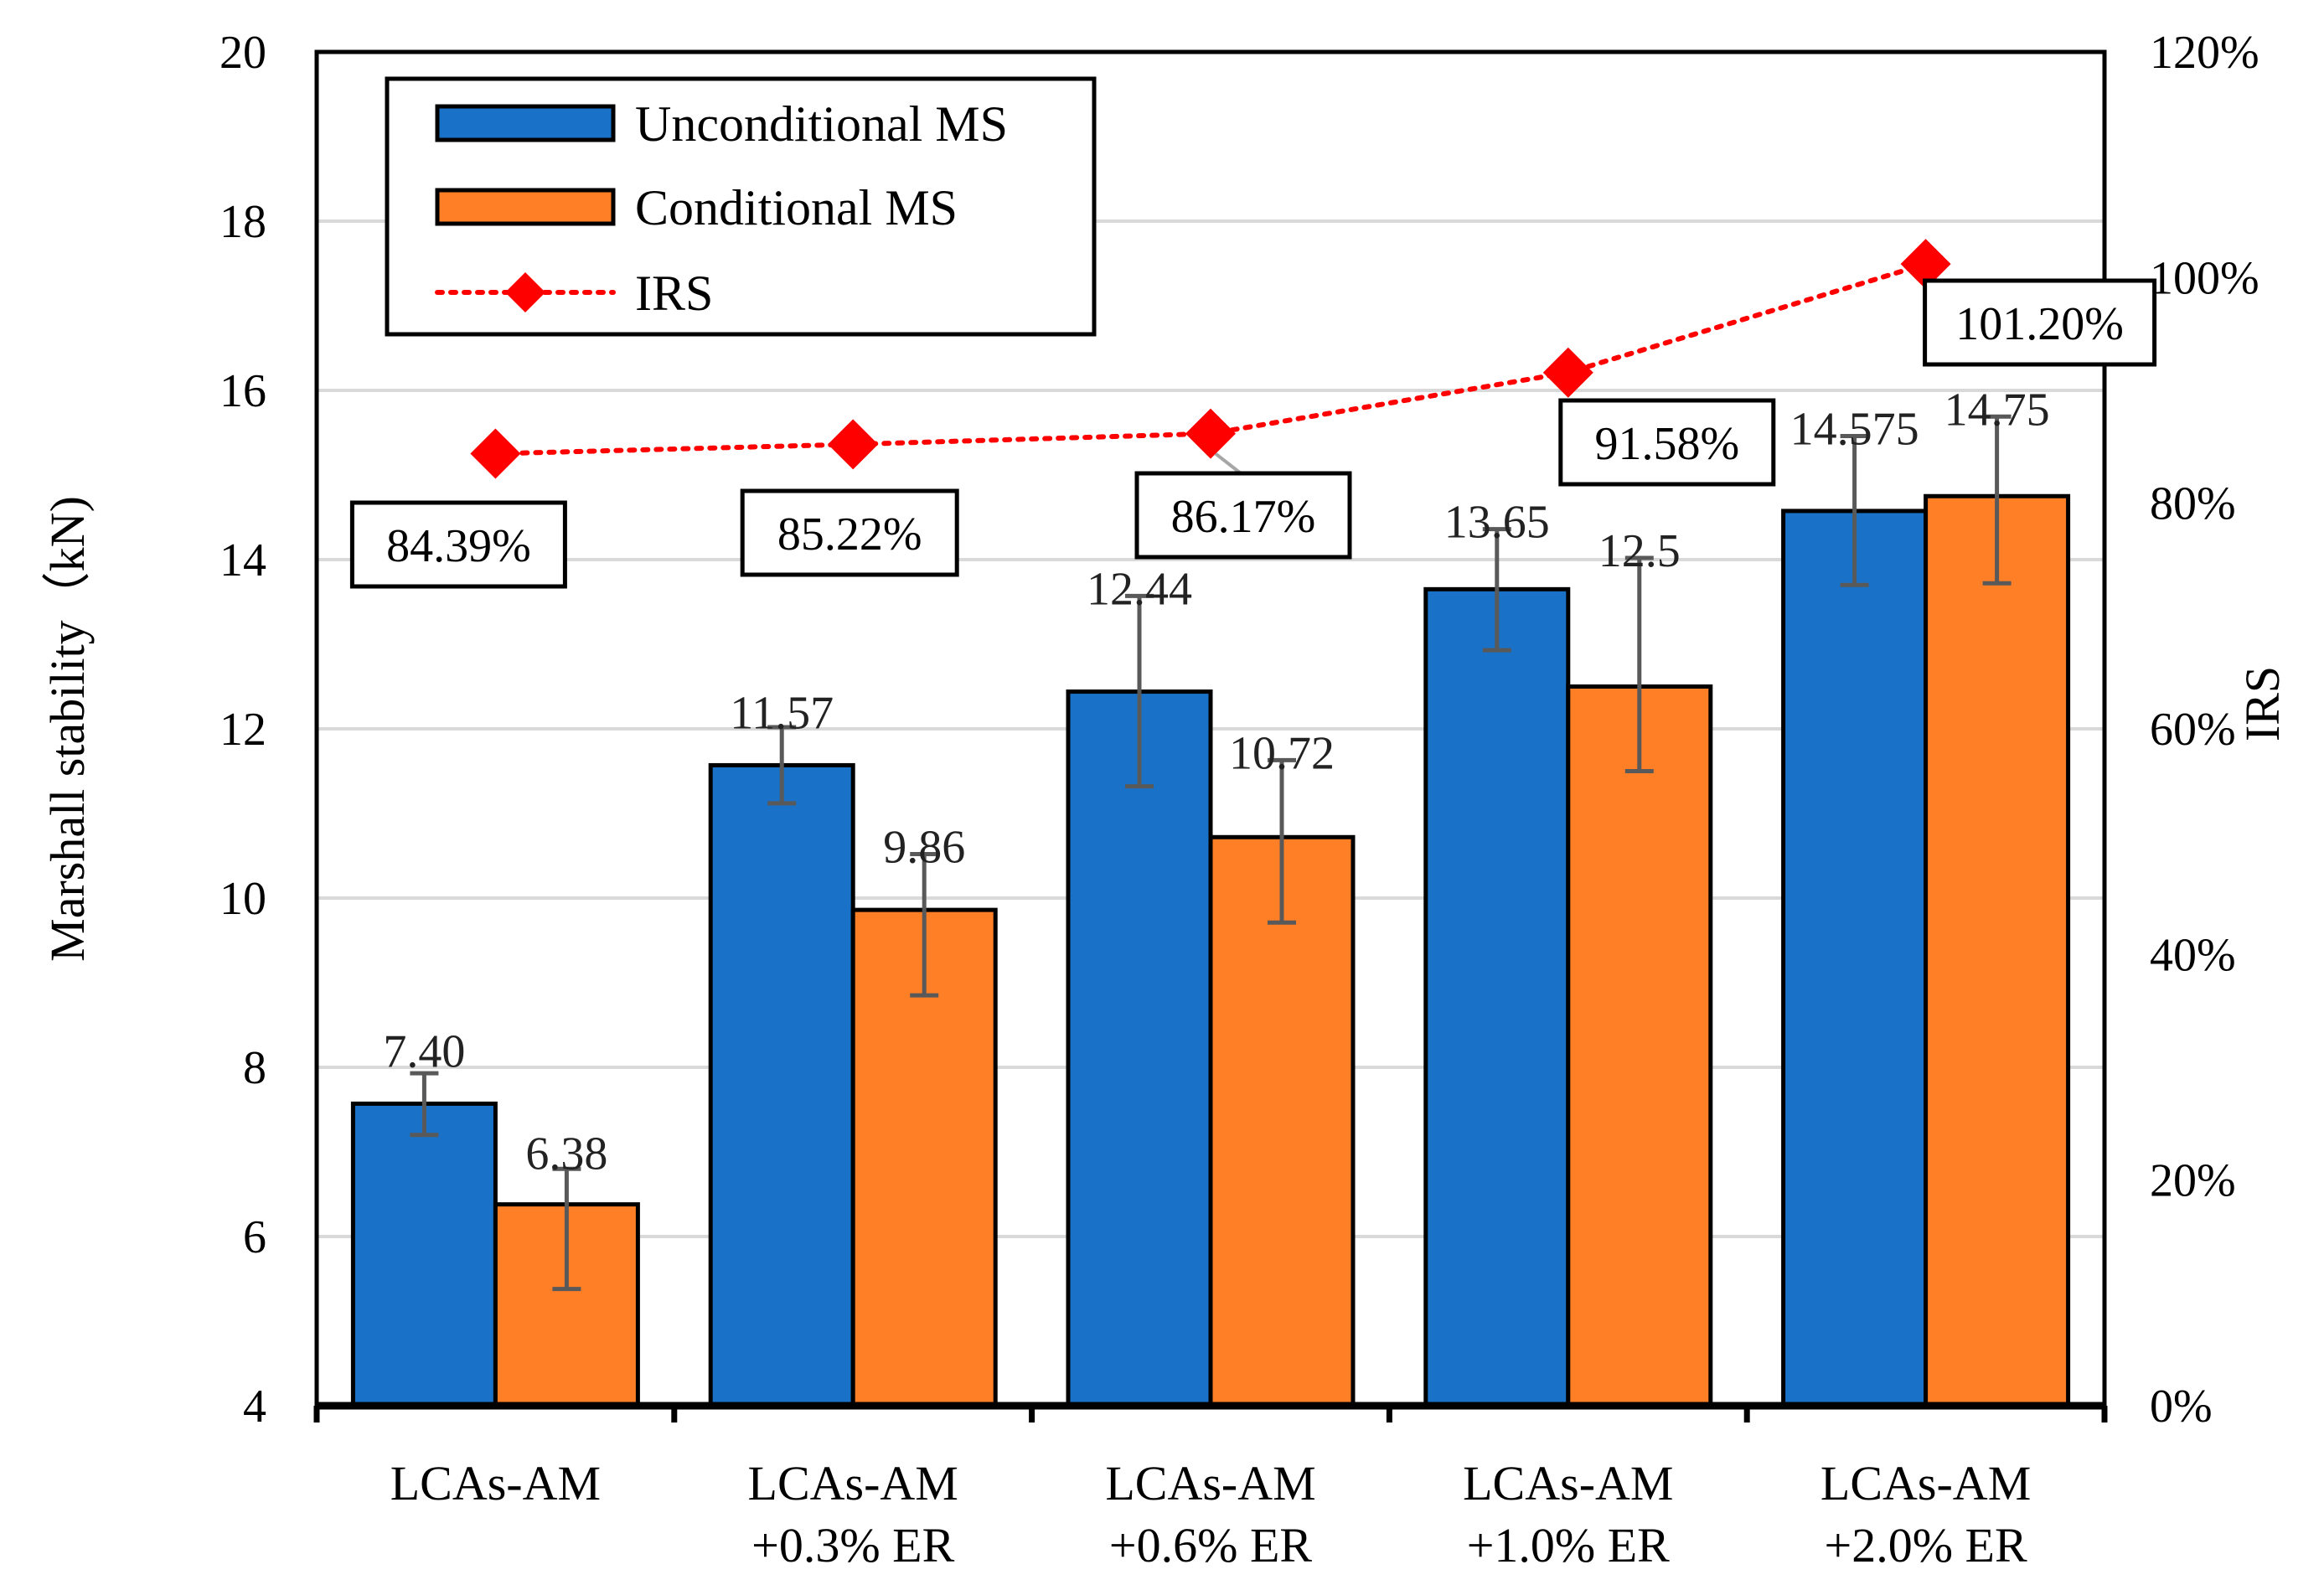 The image size is (2324, 1580). I want to click on legend: Unconditional MS Conditional MS IRS, so click(741, 206).